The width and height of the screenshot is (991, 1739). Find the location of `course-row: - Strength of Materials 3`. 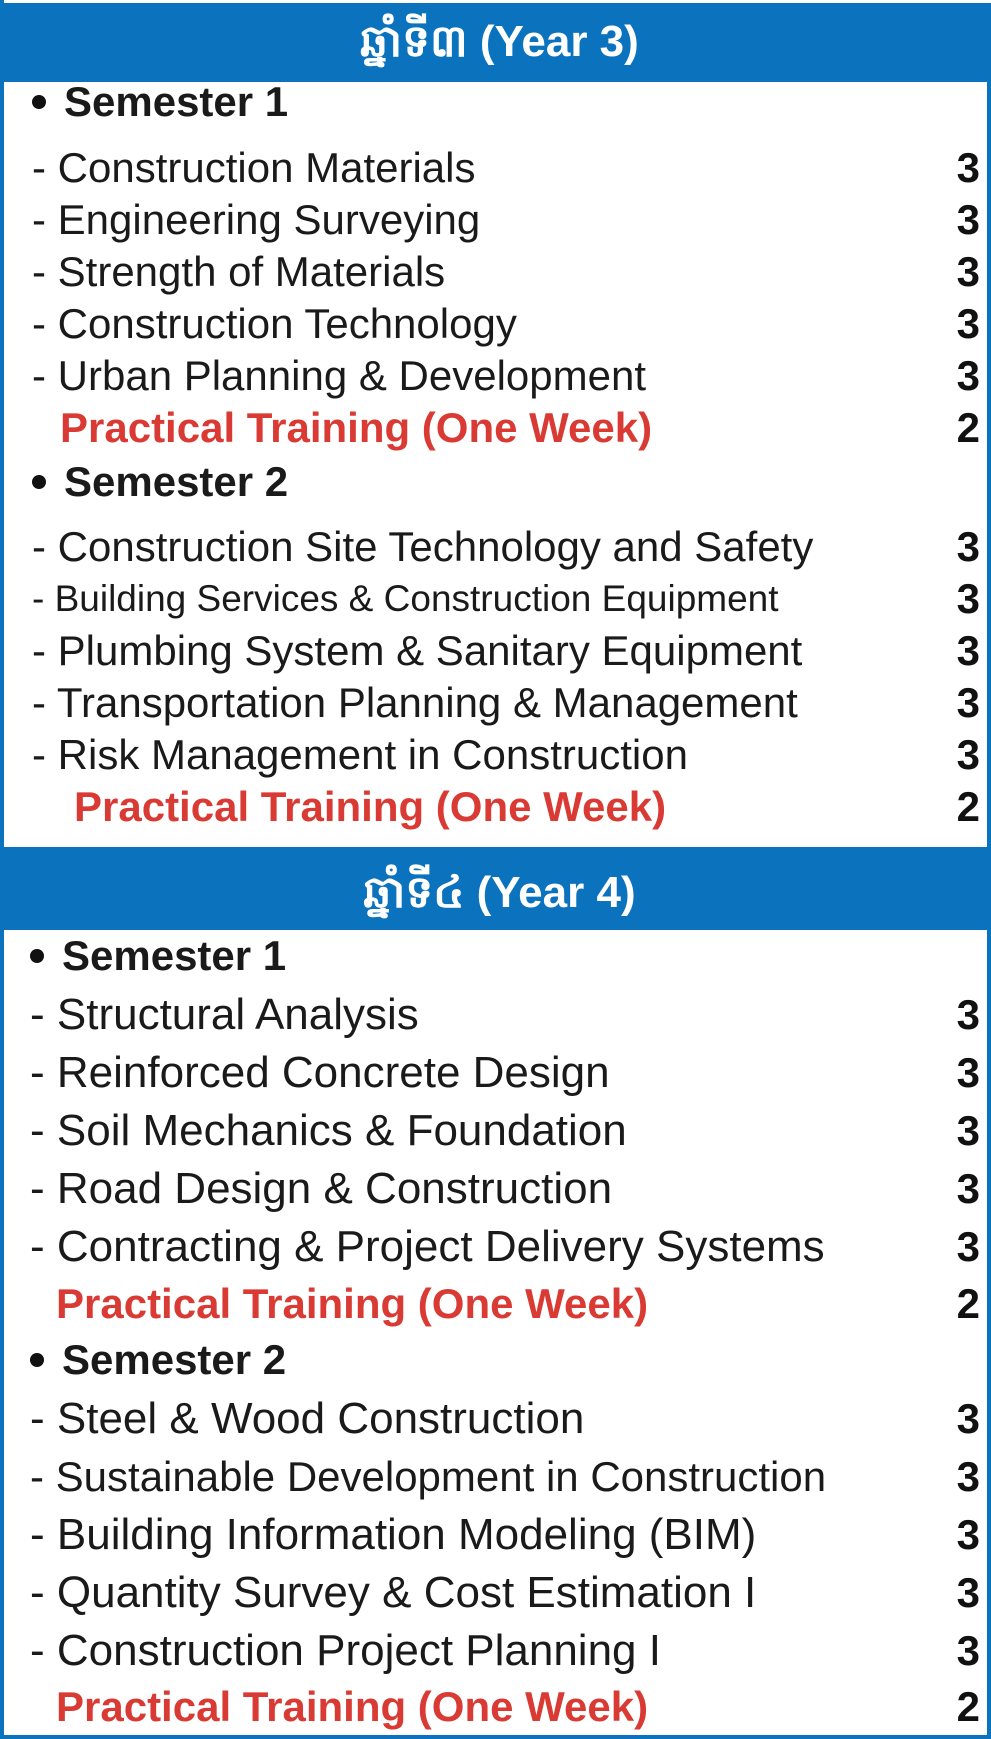

course-row: - Strength of Materials 3 is located at coordinates (506, 272).